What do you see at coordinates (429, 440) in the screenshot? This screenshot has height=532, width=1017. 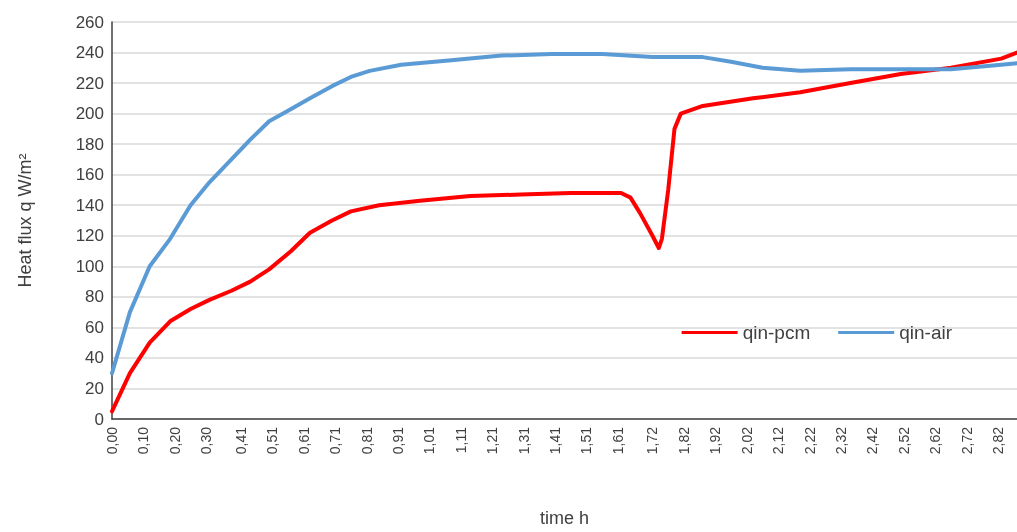 I see `x-tick-label: 1,01` at bounding box center [429, 440].